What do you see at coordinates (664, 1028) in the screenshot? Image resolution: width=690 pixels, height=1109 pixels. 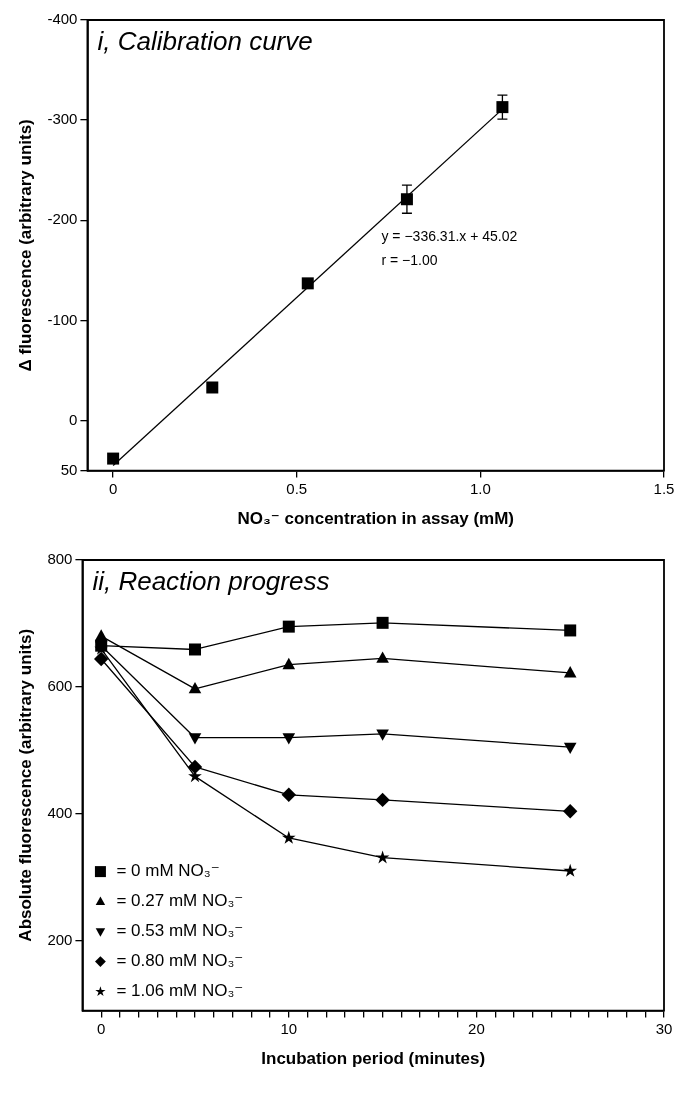 I see `x-tick-label: 30` at bounding box center [664, 1028].